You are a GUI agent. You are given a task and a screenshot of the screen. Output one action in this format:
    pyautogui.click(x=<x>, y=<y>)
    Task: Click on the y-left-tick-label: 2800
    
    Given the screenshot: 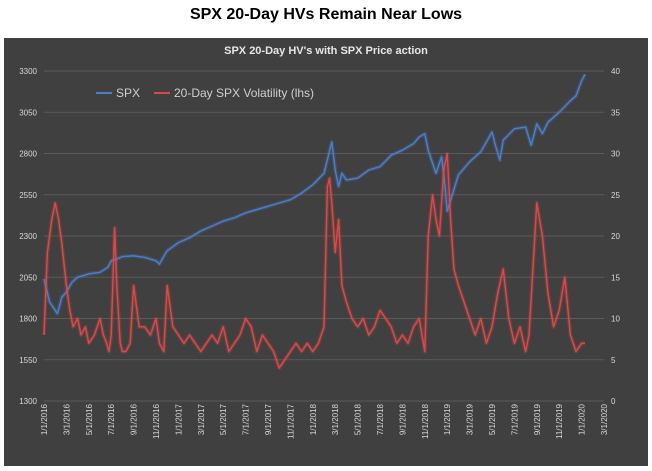 What is the action you would take?
    pyautogui.click(x=28, y=154)
    